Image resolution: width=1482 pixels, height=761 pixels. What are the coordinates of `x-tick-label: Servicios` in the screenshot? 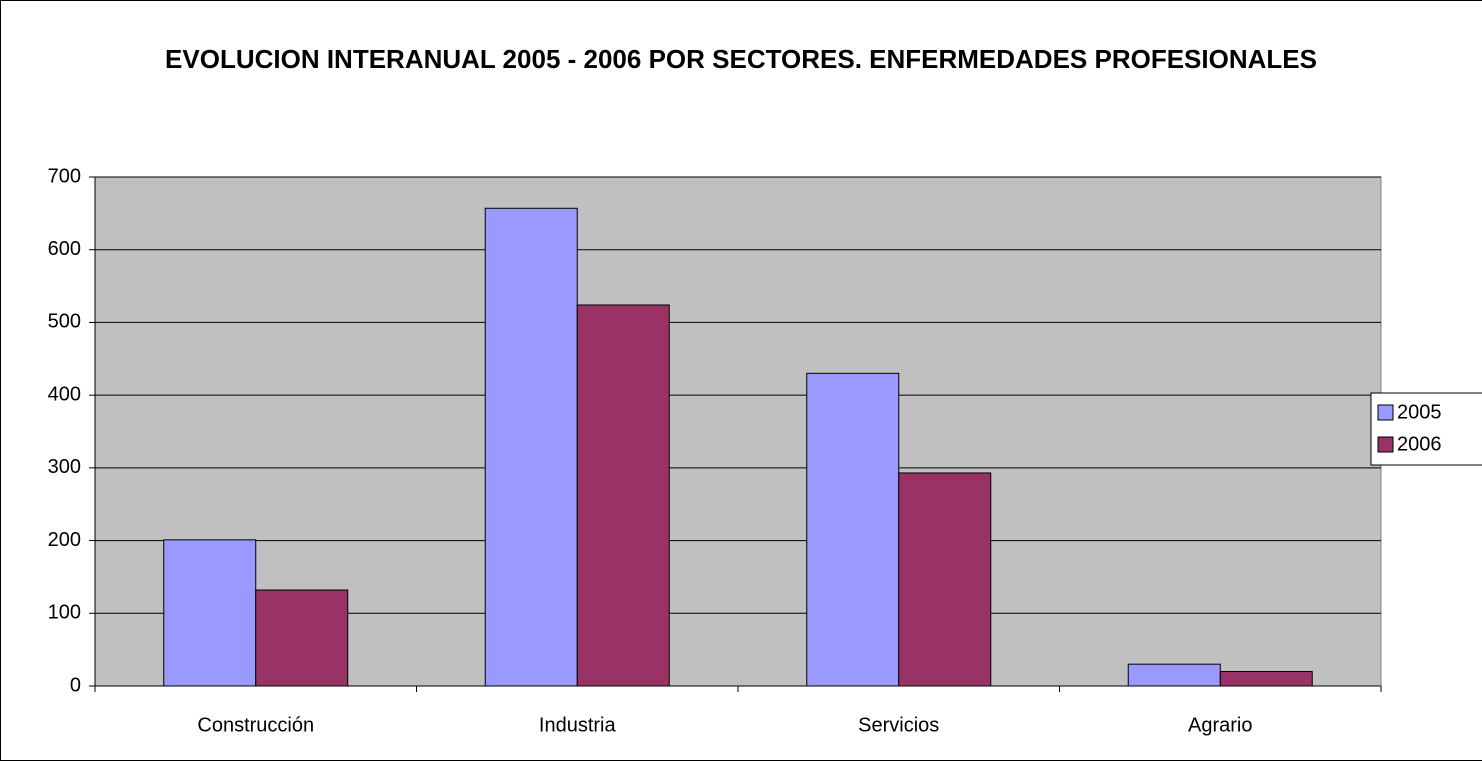 It's located at (898, 725).